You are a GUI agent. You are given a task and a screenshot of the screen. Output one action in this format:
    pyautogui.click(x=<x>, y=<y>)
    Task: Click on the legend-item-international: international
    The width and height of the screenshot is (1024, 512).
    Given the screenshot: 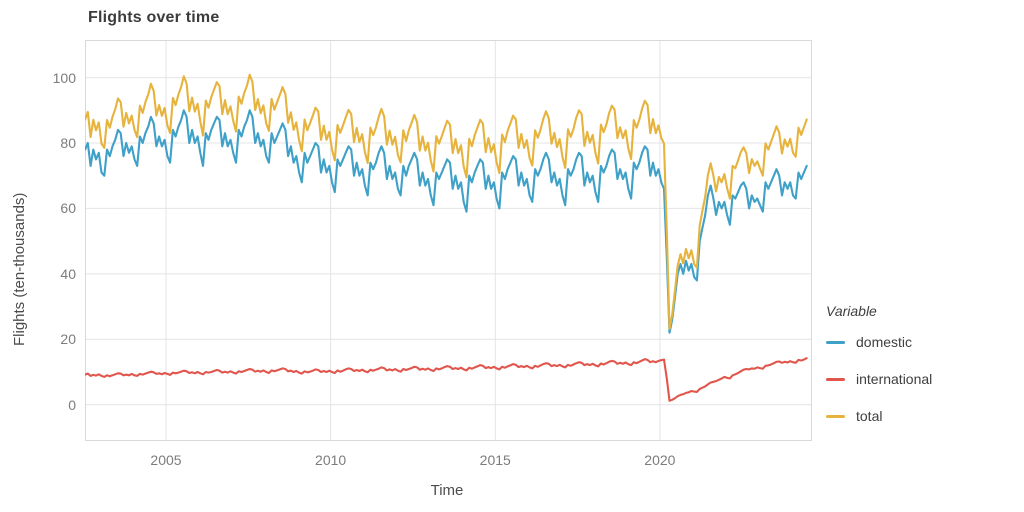 What is the action you would take?
    pyautogui.click(x=879, y=379)
    